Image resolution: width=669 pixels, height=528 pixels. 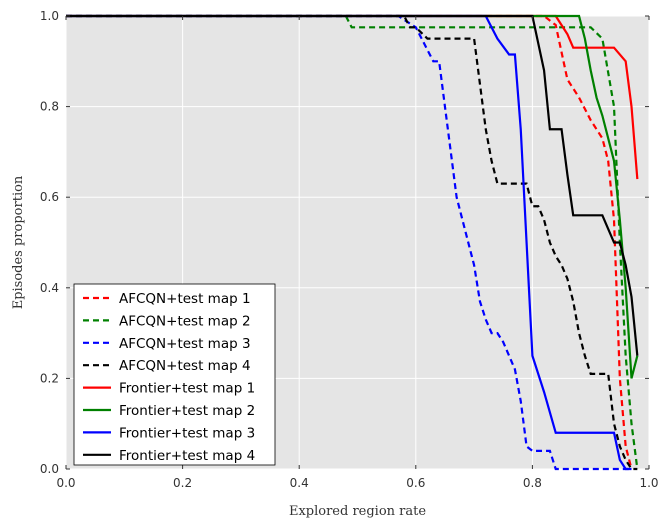 I want to click on legend-label-8: Frontier+test map 4, so click(x=187, y=456).